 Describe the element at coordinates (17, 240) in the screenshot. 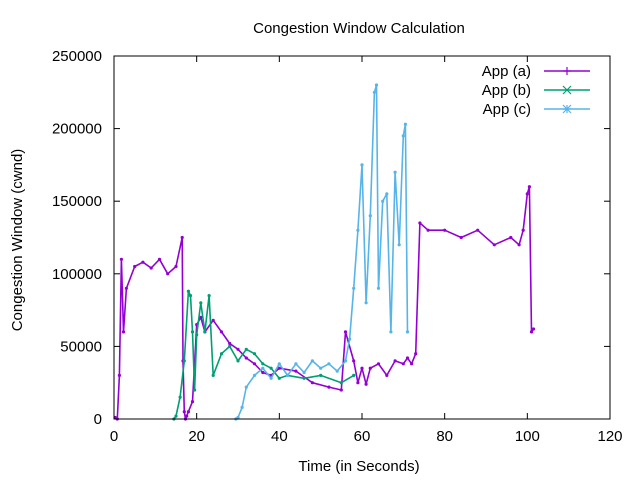

I see `y-axis-label: Congestion Window (cwnd)` at that location.